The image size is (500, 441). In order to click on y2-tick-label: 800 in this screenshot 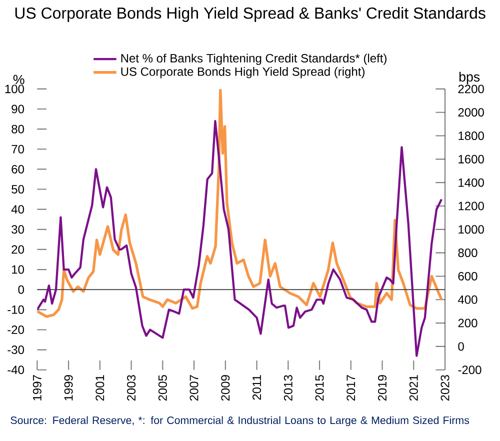, I will do `click(468, 253)`.